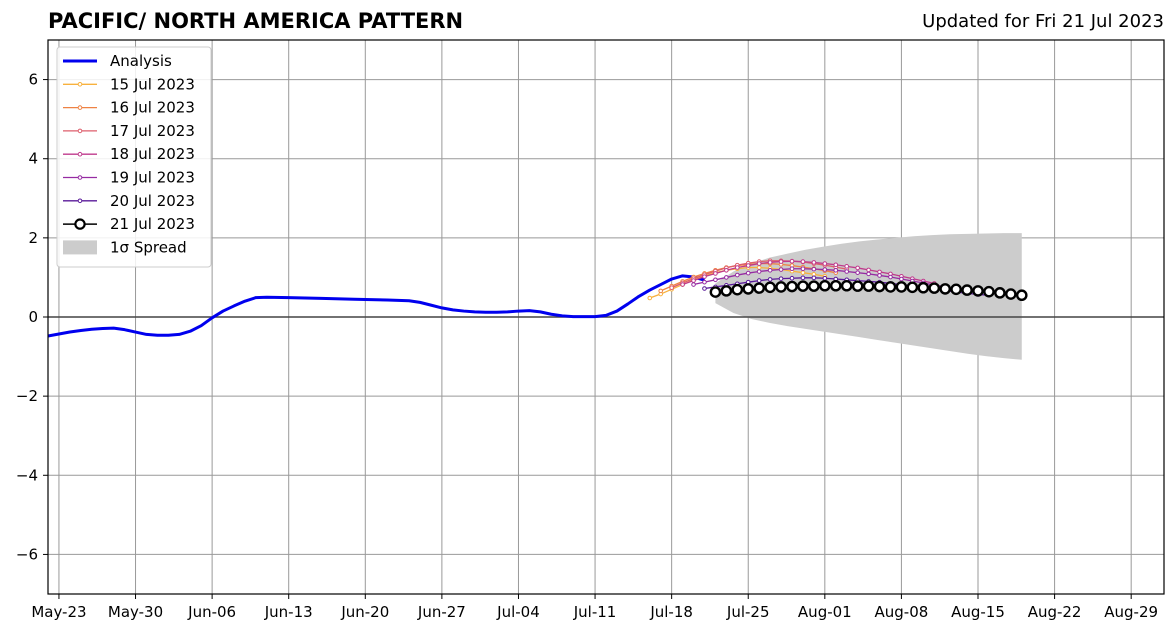 The height and width of the screenshot is (633, 1176). Describe the element at coordinates (595, 612) in the screenshot. I see `x-tick-label: Jul-11` at that location.